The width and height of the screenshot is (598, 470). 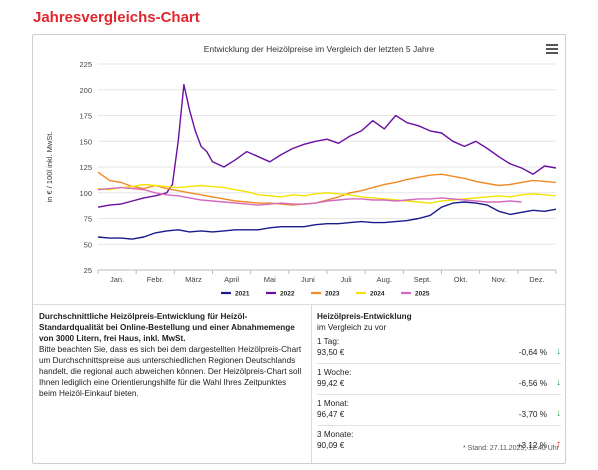 What do you see at coordinates (384, 279) in the screenshot?
I see `x-tick-label: Aug.` at bounding box center [384, 279].